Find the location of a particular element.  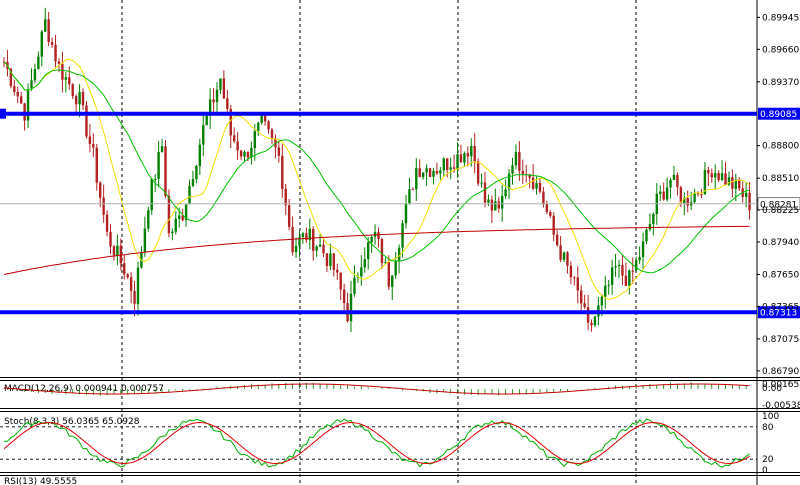

level-marker is located at coordinates (3, 113).